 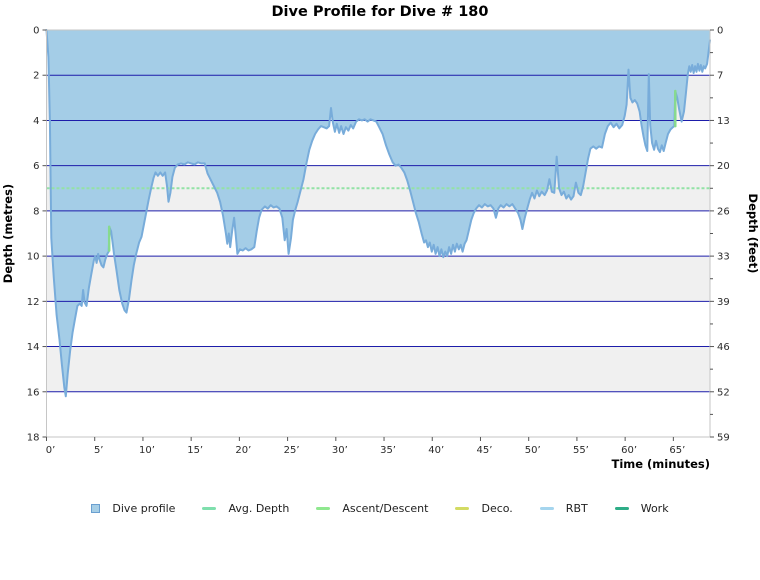 I want to click on metres-tick-label: 6, so click(x=36, y=166).